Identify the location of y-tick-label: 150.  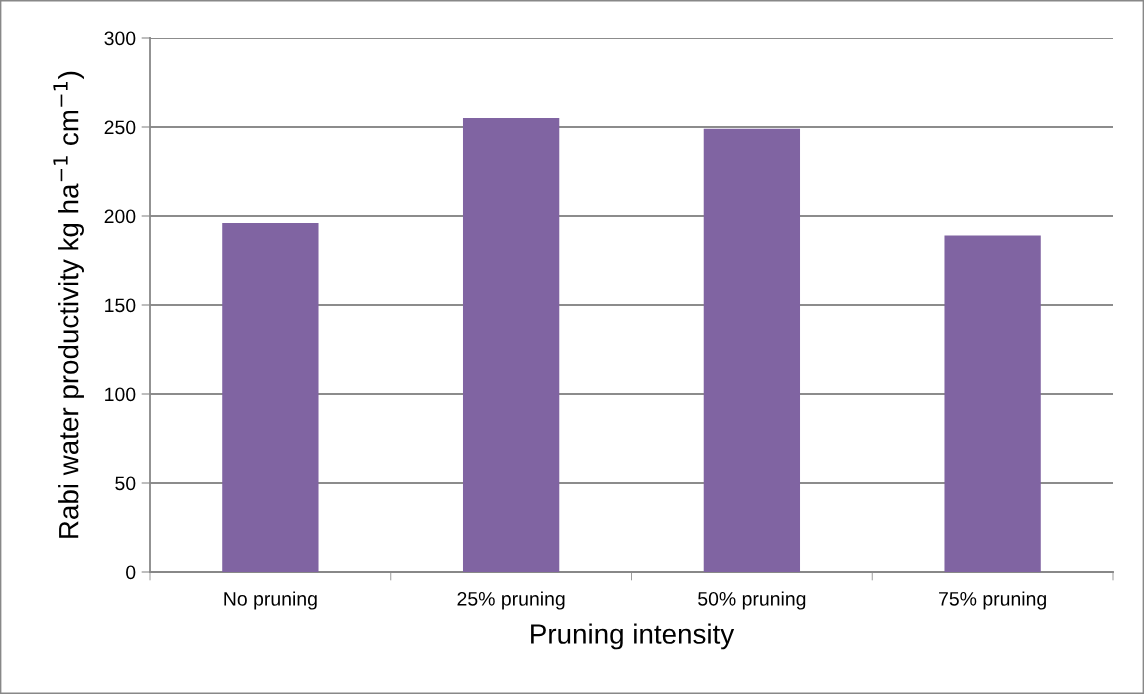
(120, 305).